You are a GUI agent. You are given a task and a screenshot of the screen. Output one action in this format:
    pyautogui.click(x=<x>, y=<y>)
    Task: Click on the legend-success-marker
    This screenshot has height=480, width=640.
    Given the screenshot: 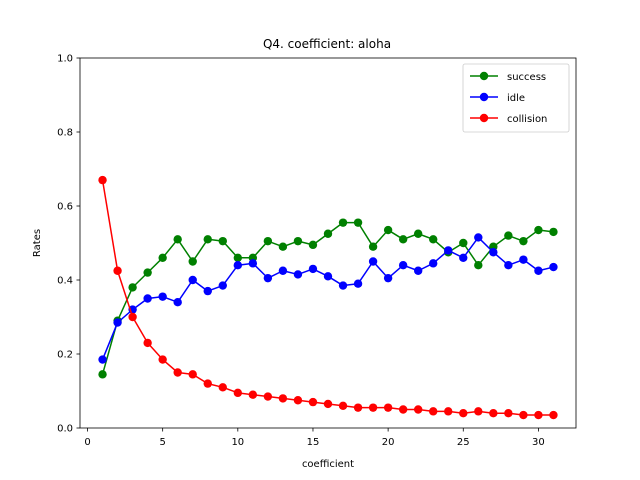 What is the action you would take?
    pyautogui.click(x=484, y=76)
    